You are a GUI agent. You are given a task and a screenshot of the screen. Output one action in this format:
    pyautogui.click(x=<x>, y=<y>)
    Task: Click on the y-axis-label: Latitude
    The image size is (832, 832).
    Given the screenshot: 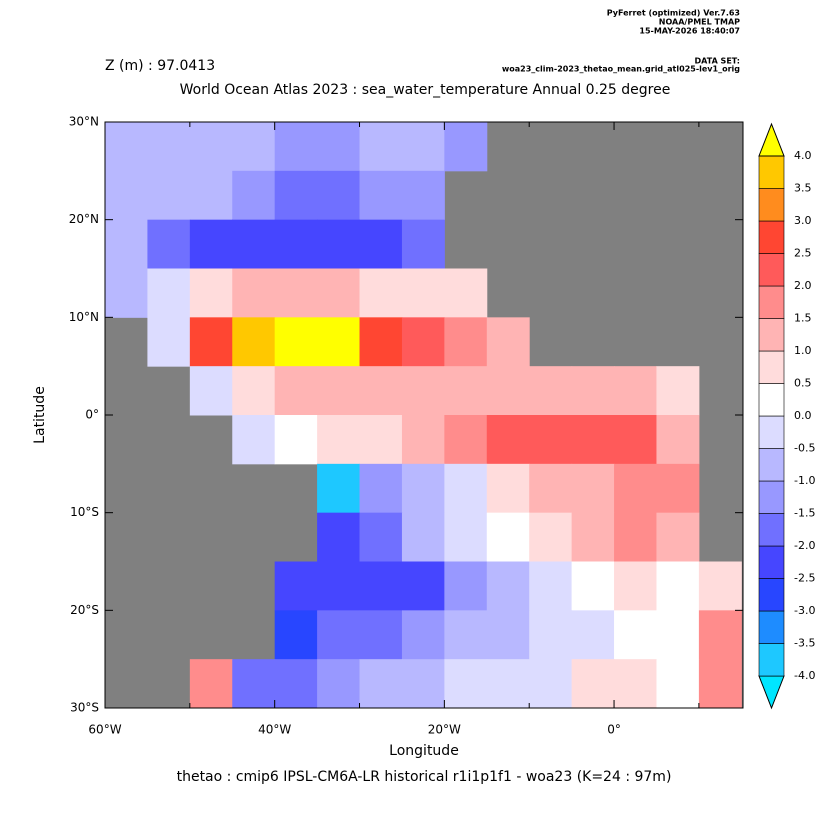 What is the action you would take?
    pyautogui.click(x=40, y=415)
    